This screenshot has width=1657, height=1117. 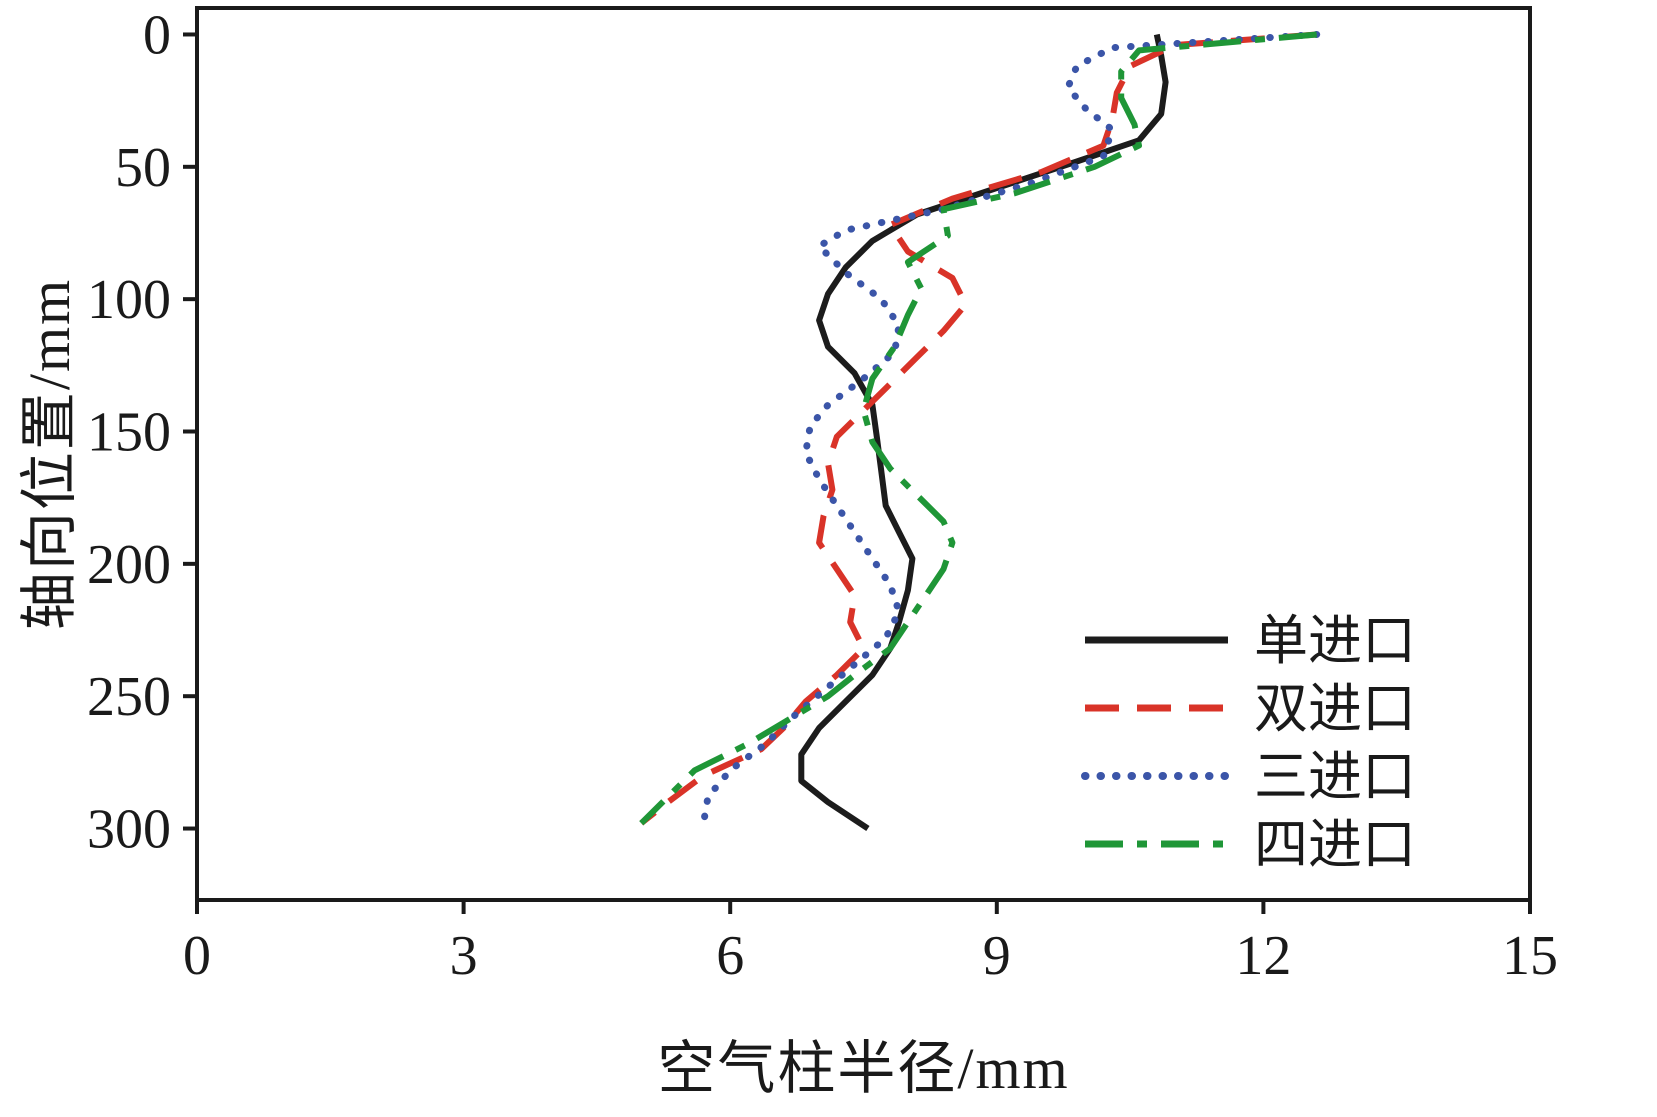 I want to click on y-axis-title: 轴向位置/mm, so click(x=49, y=454).